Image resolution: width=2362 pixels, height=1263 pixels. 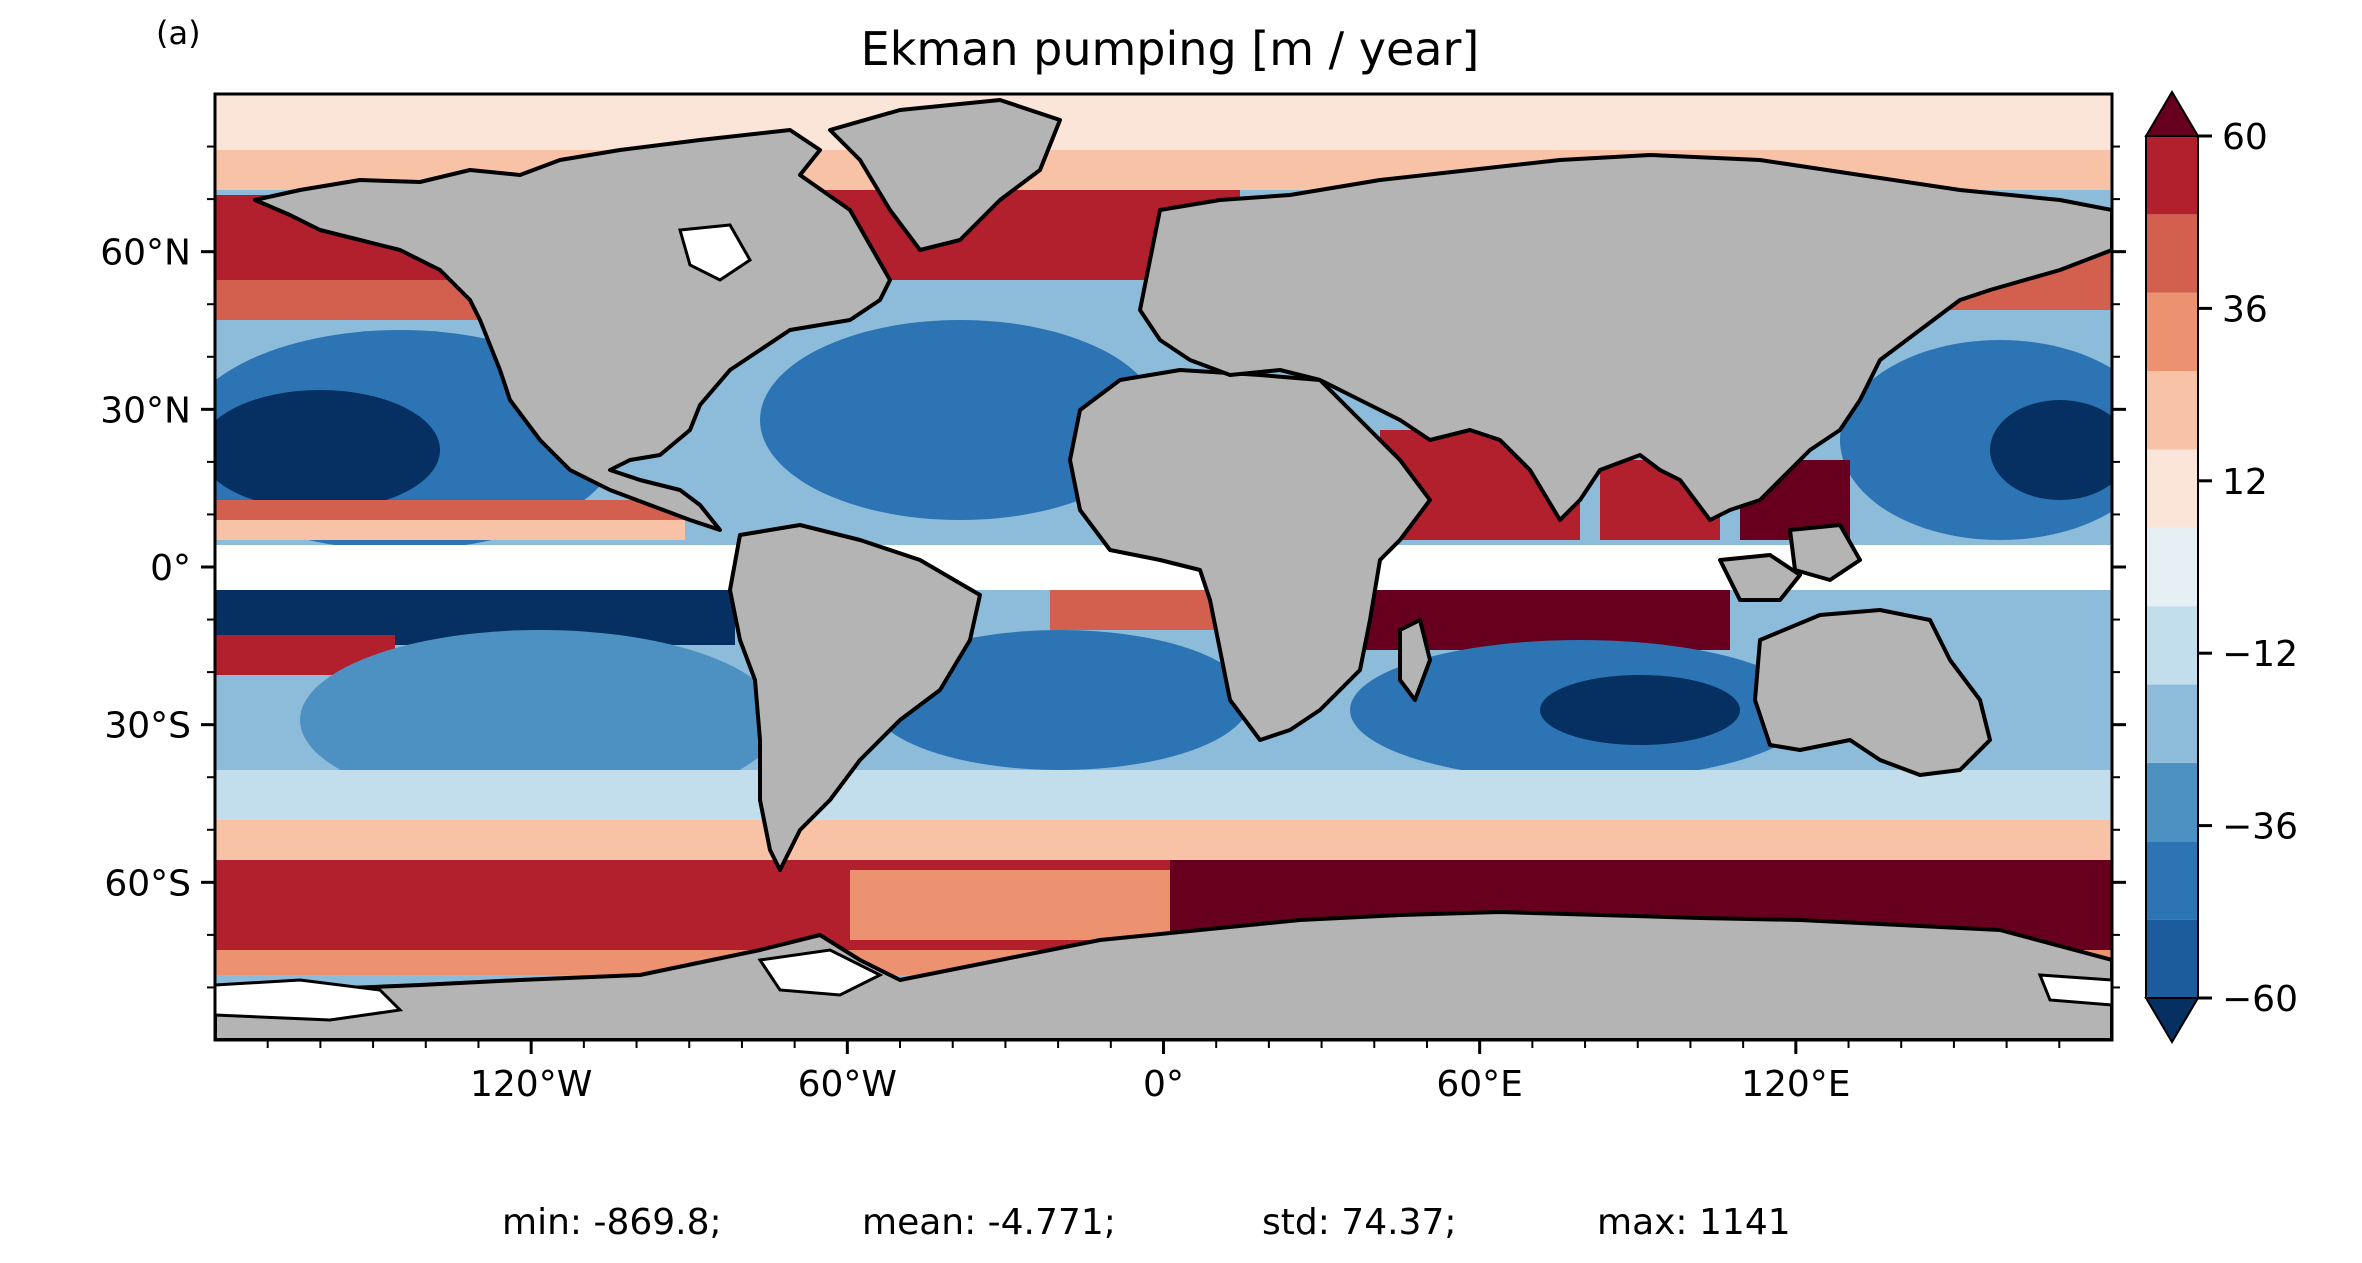 I want to click on lon-tick-label: 60°E, so click(x=1479, y=1084).